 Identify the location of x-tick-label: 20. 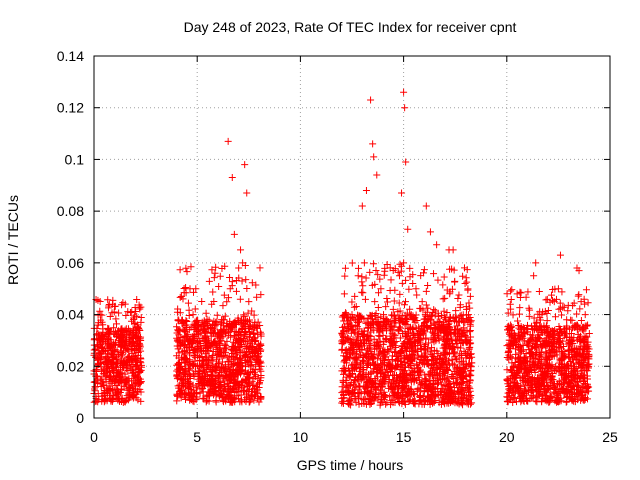
(507, 437).